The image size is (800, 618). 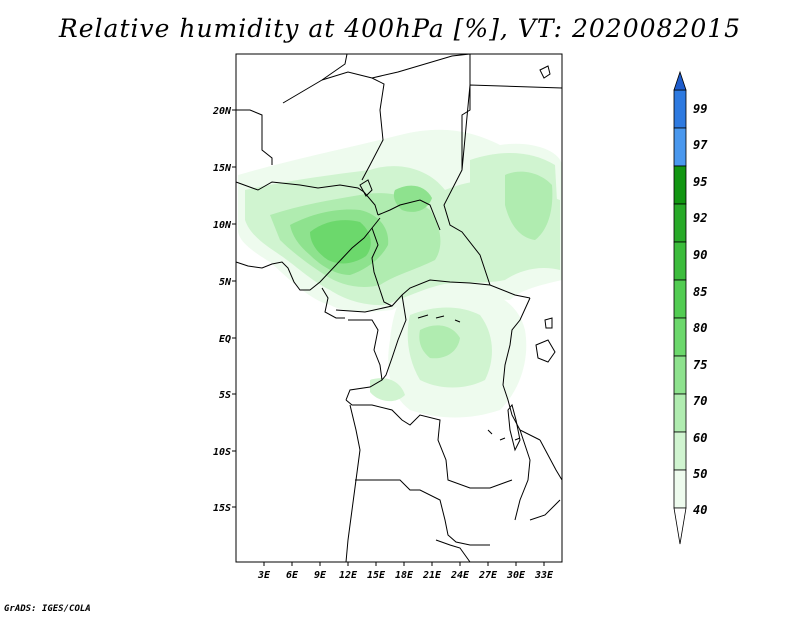 What do you see at coordinates (680, 526) in the screenshot?
I see `colorbar-bottom-arrow` at bounding box center [680, 526].